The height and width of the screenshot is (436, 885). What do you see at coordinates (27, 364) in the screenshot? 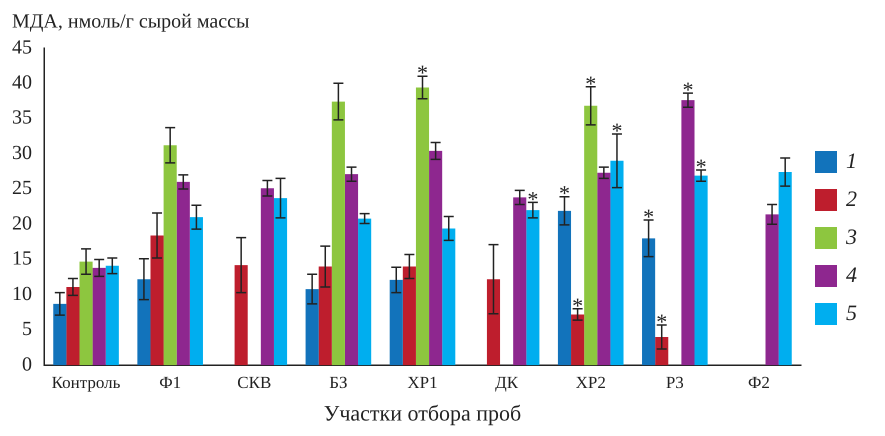
I see `y-tick-label: 0` at bounding box center [27, 364].